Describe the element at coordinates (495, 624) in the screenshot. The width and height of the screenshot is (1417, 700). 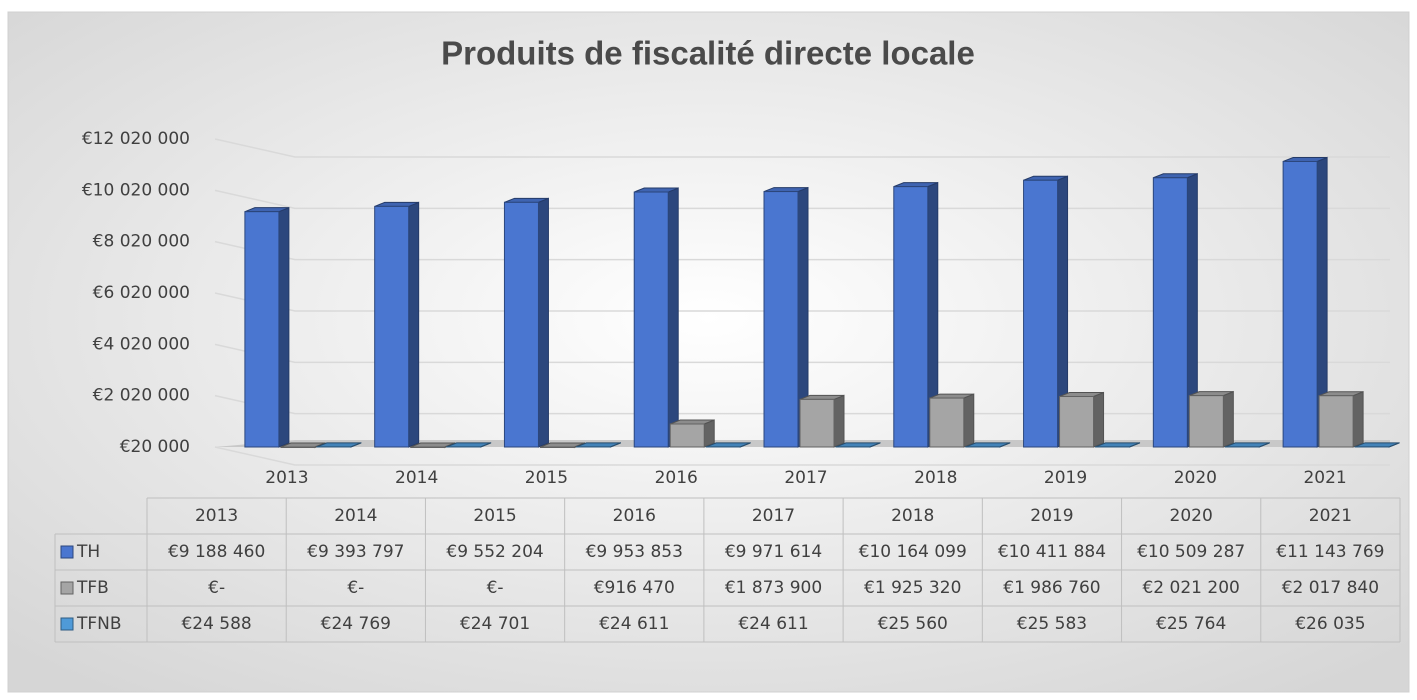
I see `table-cell: €24 701` at that location.